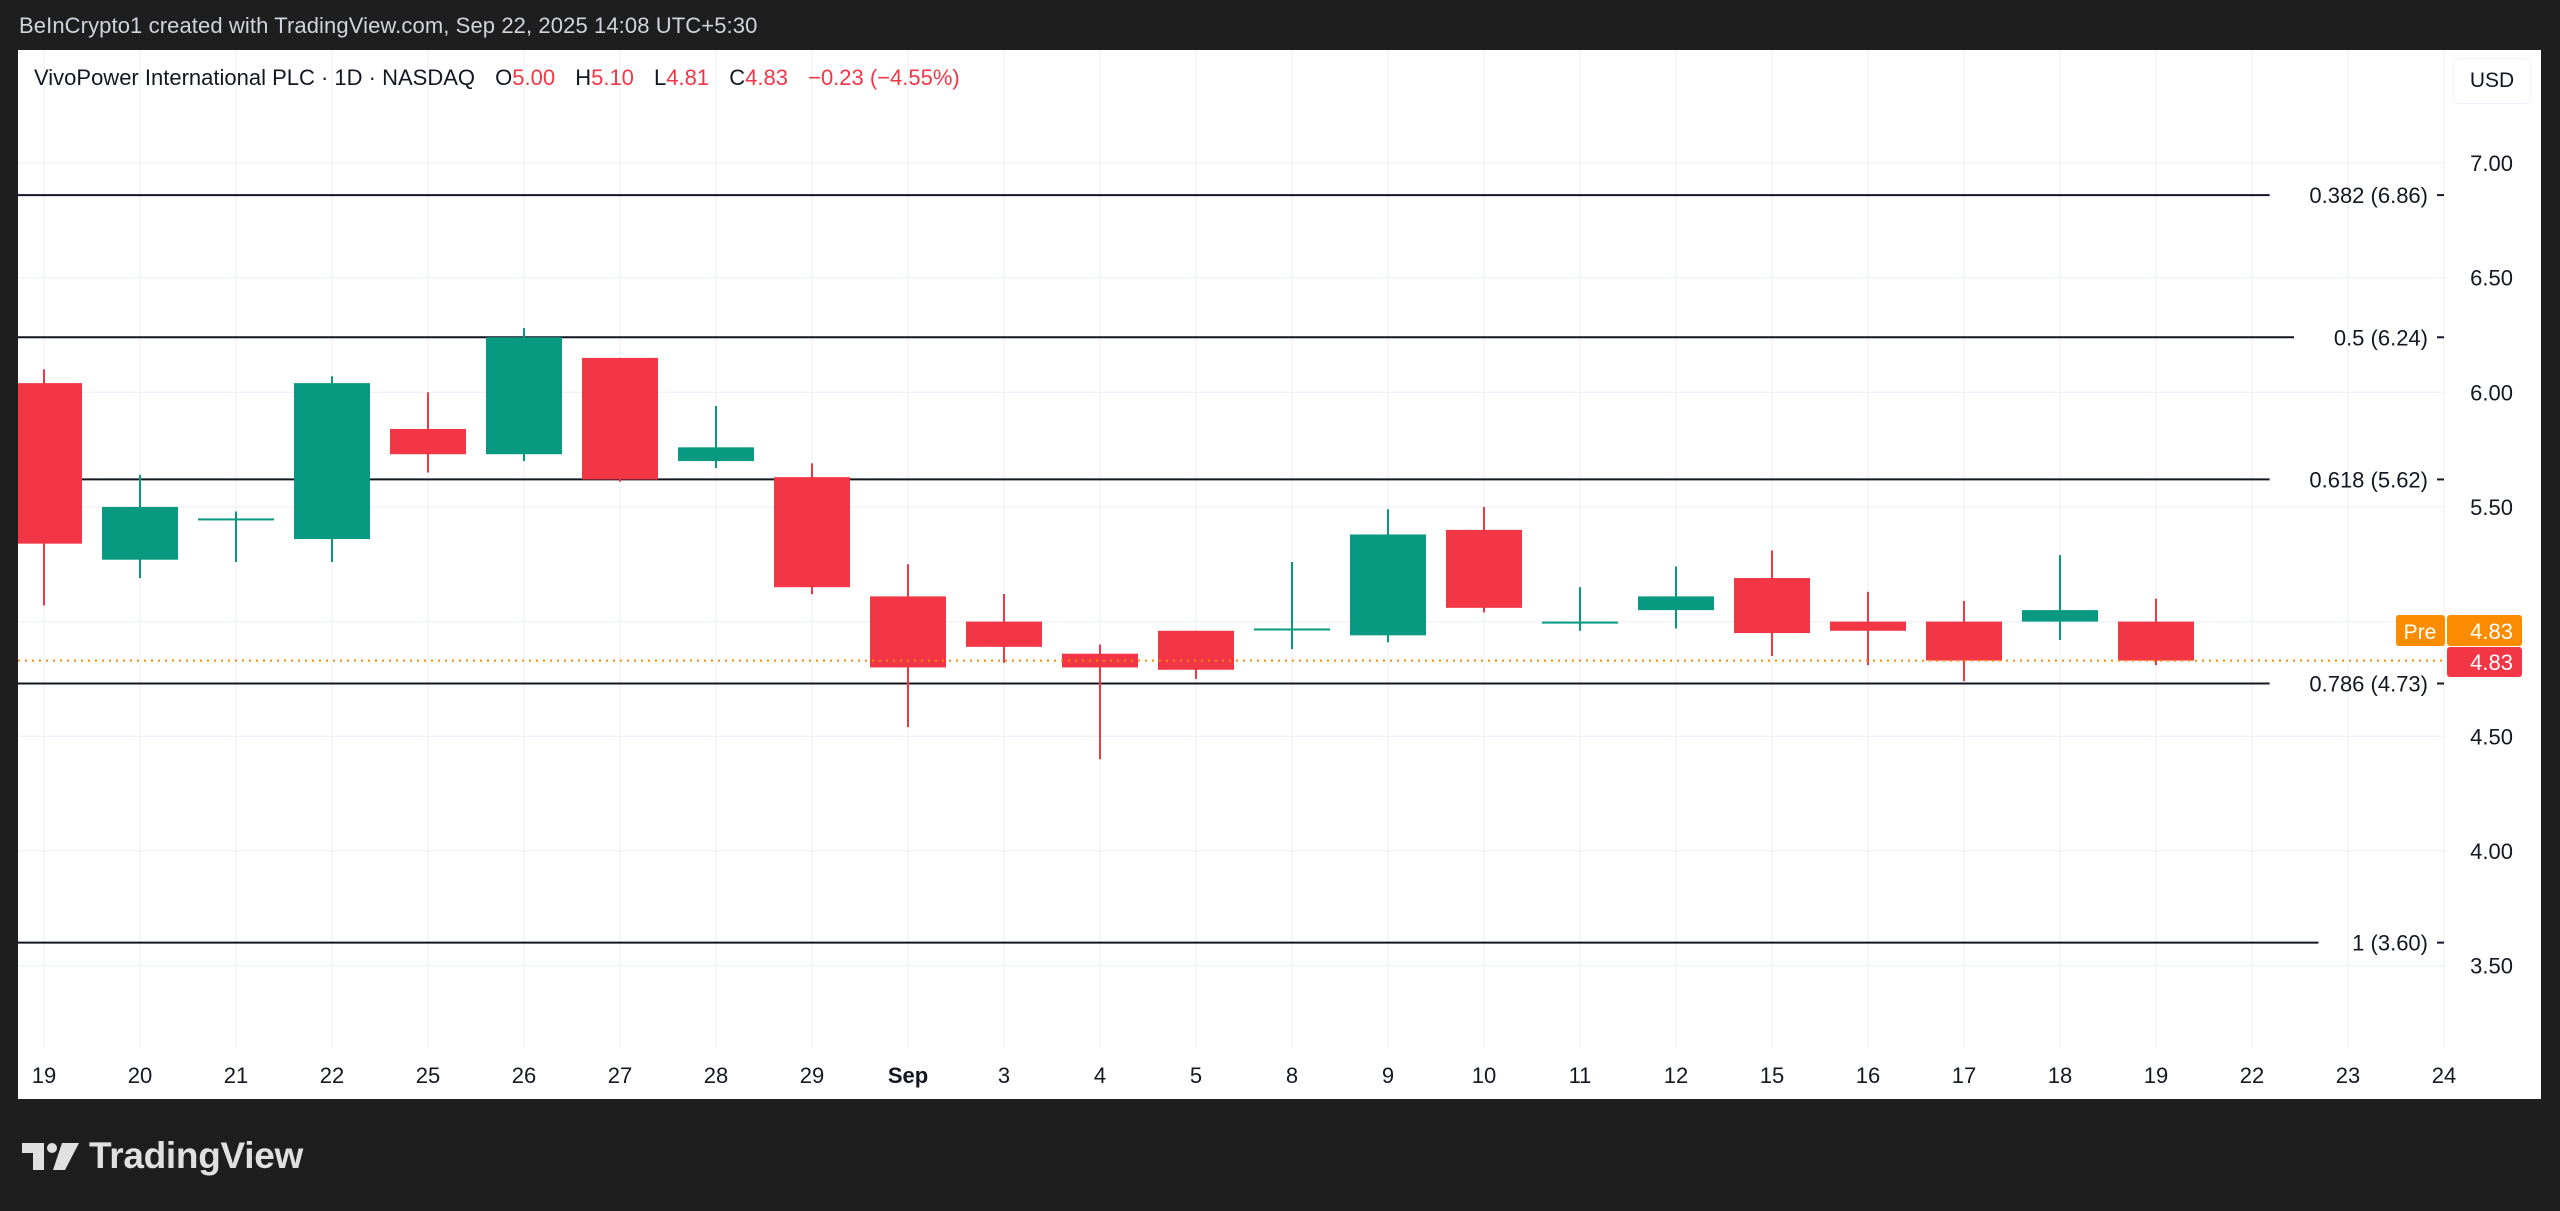  Describe the element at coordinates (2368, 479) in the screenshot. I see `fib-level-label: 0.618 (5.62)` at that location.